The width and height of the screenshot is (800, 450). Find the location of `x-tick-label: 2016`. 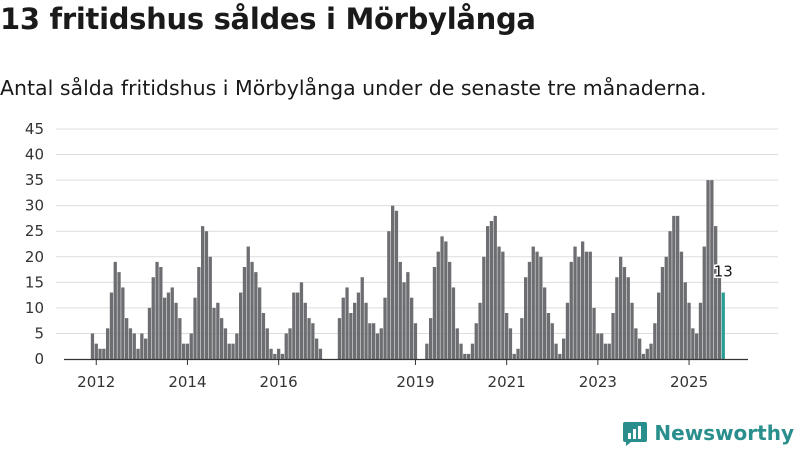

x-tick-label: 2016 is located at coordinates (279, 382).